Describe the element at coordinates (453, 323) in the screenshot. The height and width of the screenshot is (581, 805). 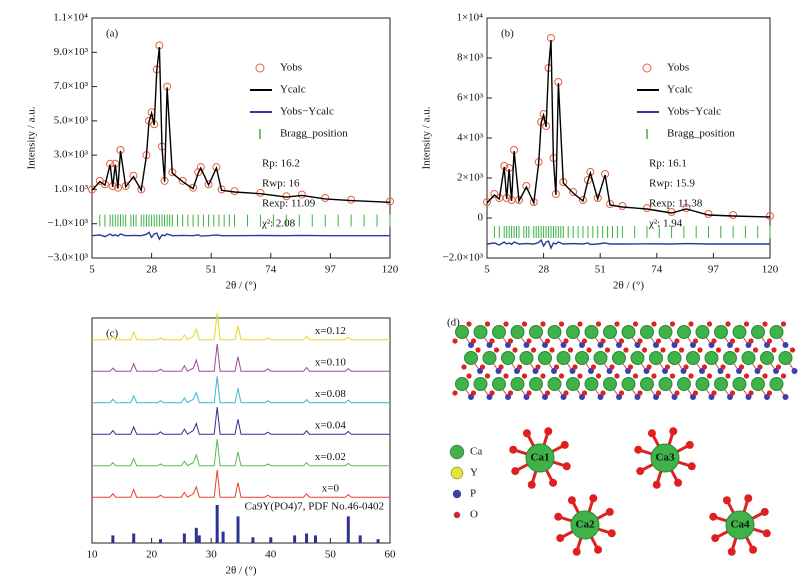
I see `panel-label: (d)` at that location.